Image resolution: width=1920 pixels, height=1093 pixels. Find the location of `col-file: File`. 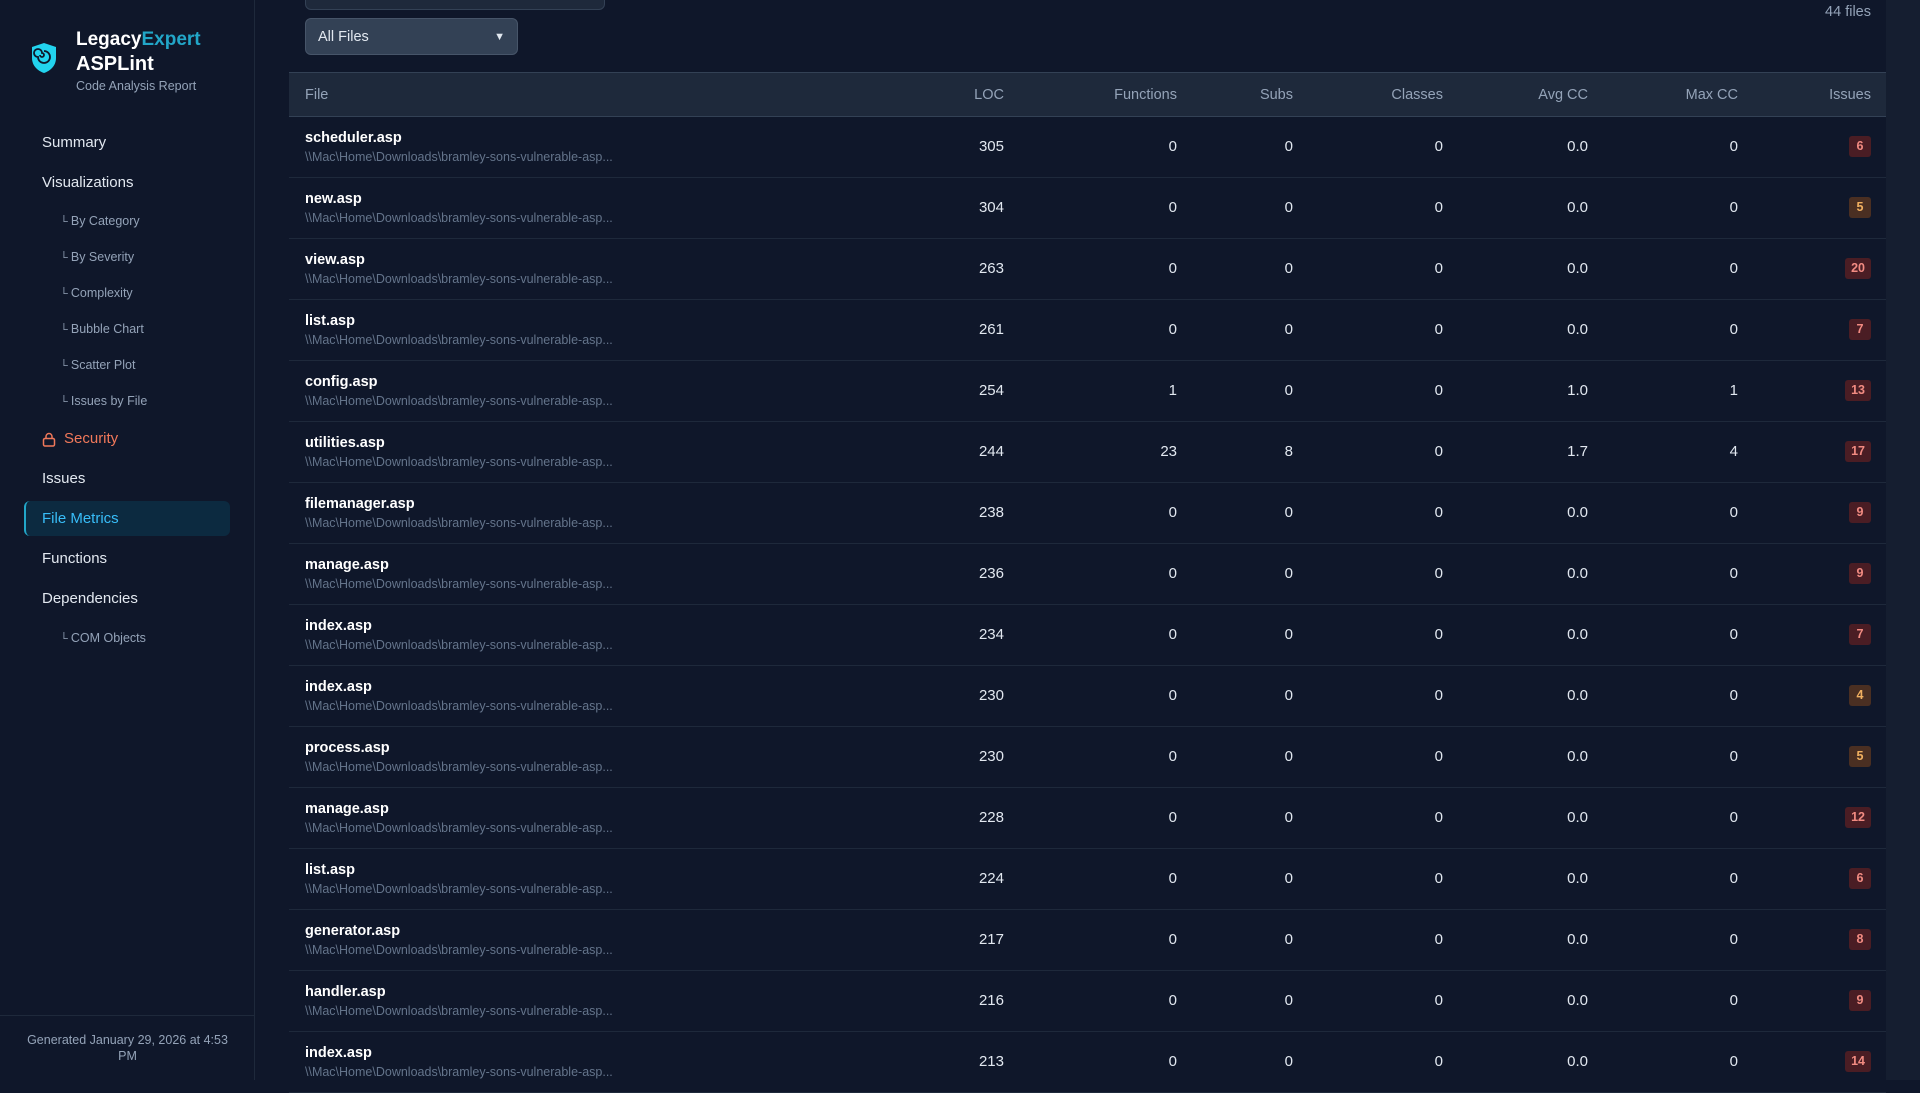

col-file: File is located at coordinates (317, 95).